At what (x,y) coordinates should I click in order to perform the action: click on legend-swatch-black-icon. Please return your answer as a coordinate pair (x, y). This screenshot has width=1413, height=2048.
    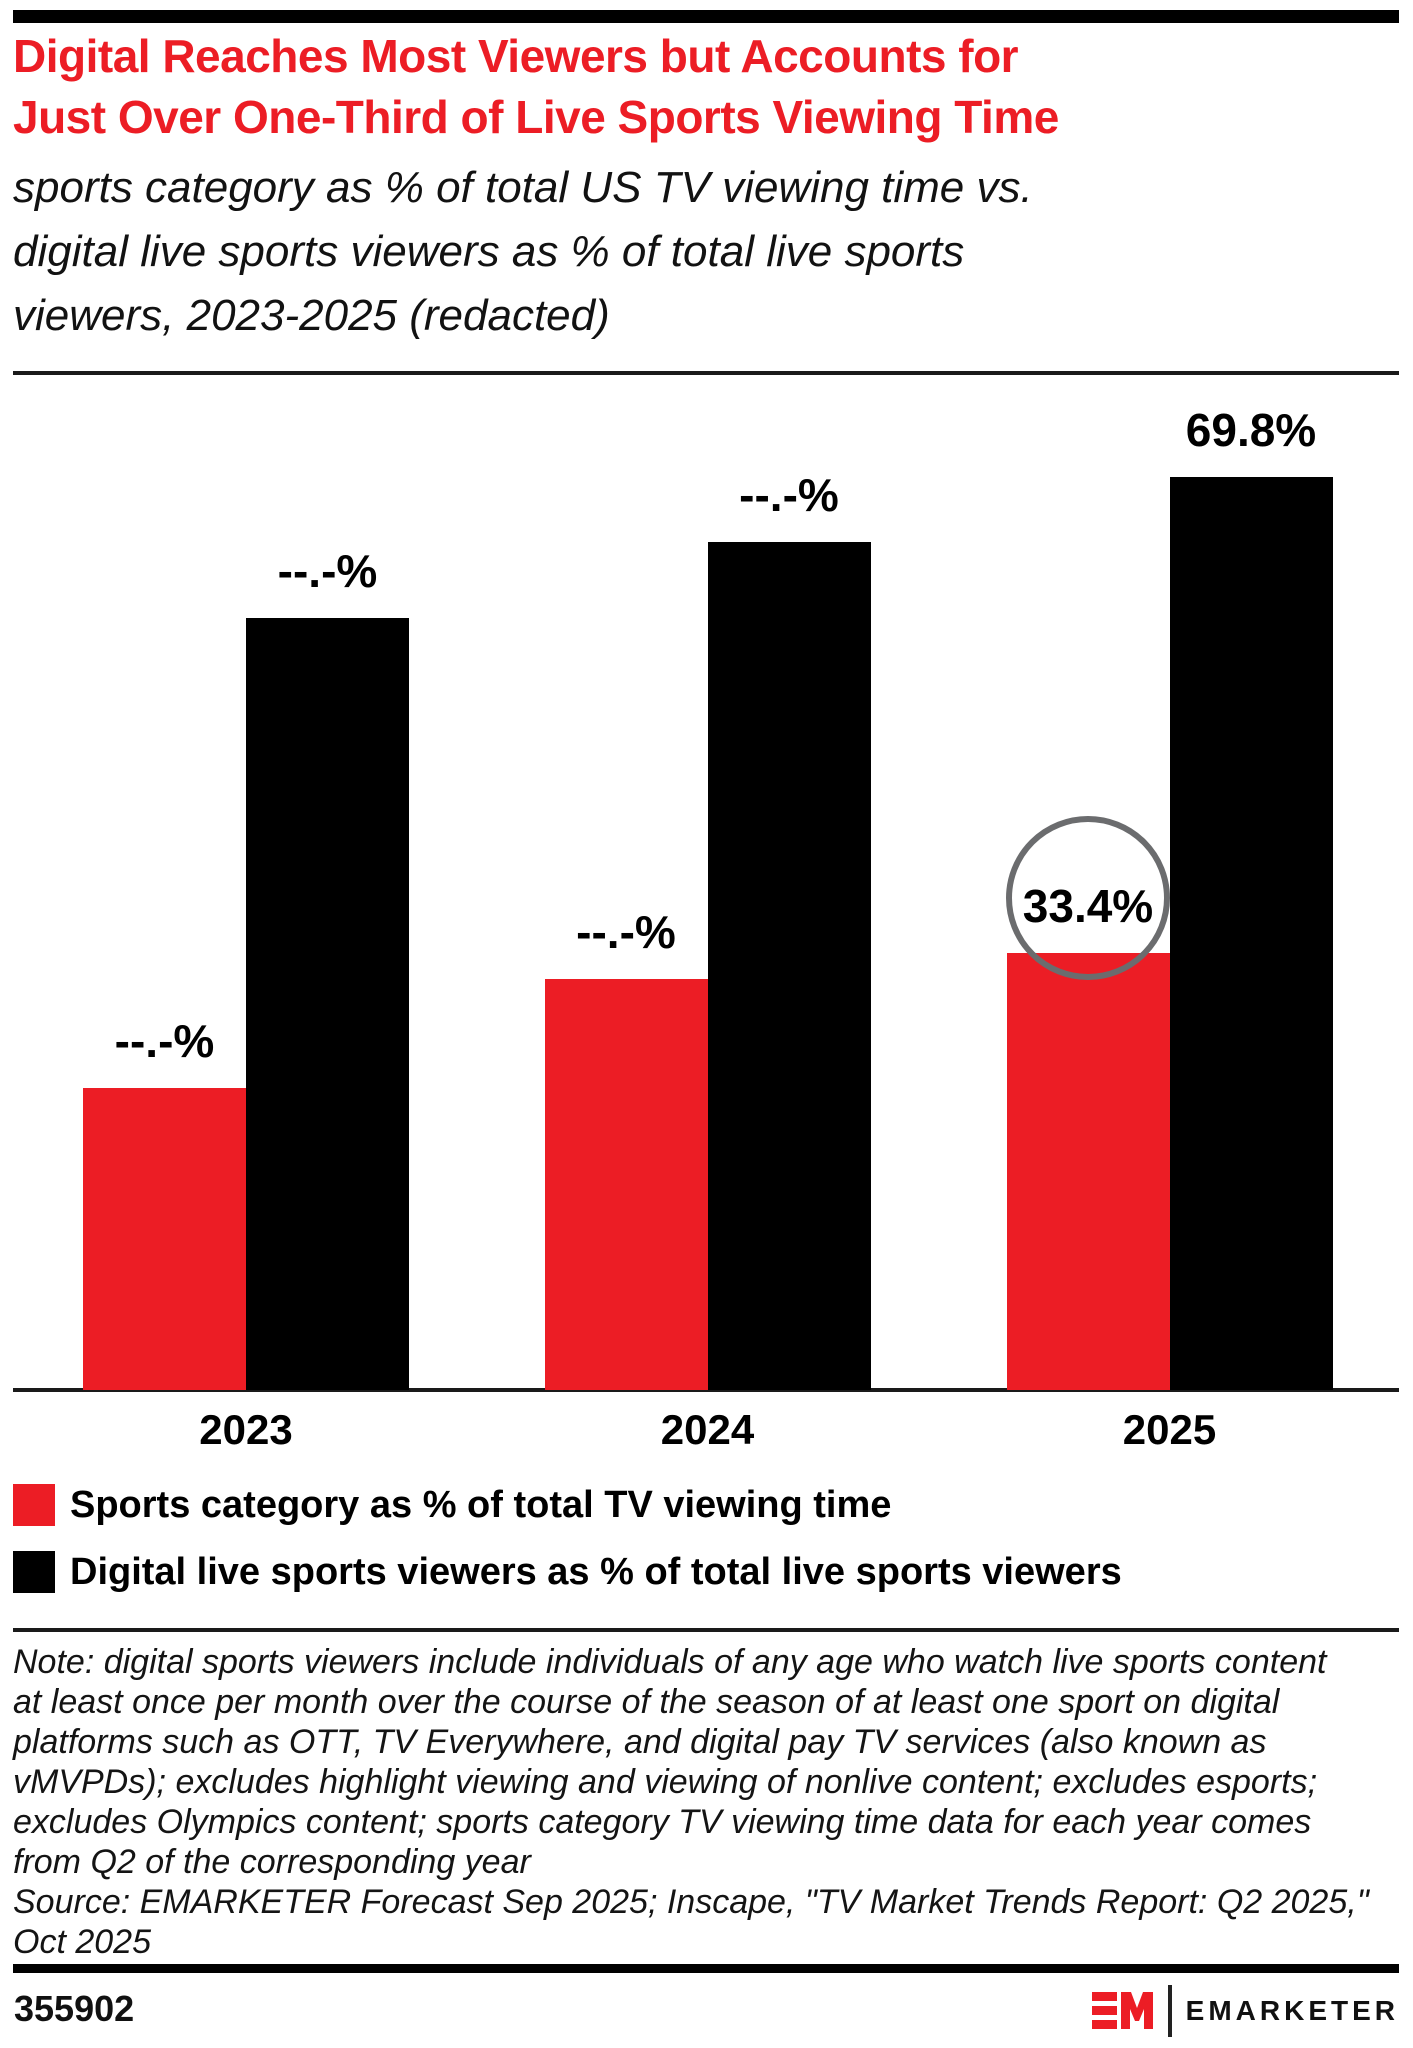
    Looking at the image, I should click on (34, 1572).